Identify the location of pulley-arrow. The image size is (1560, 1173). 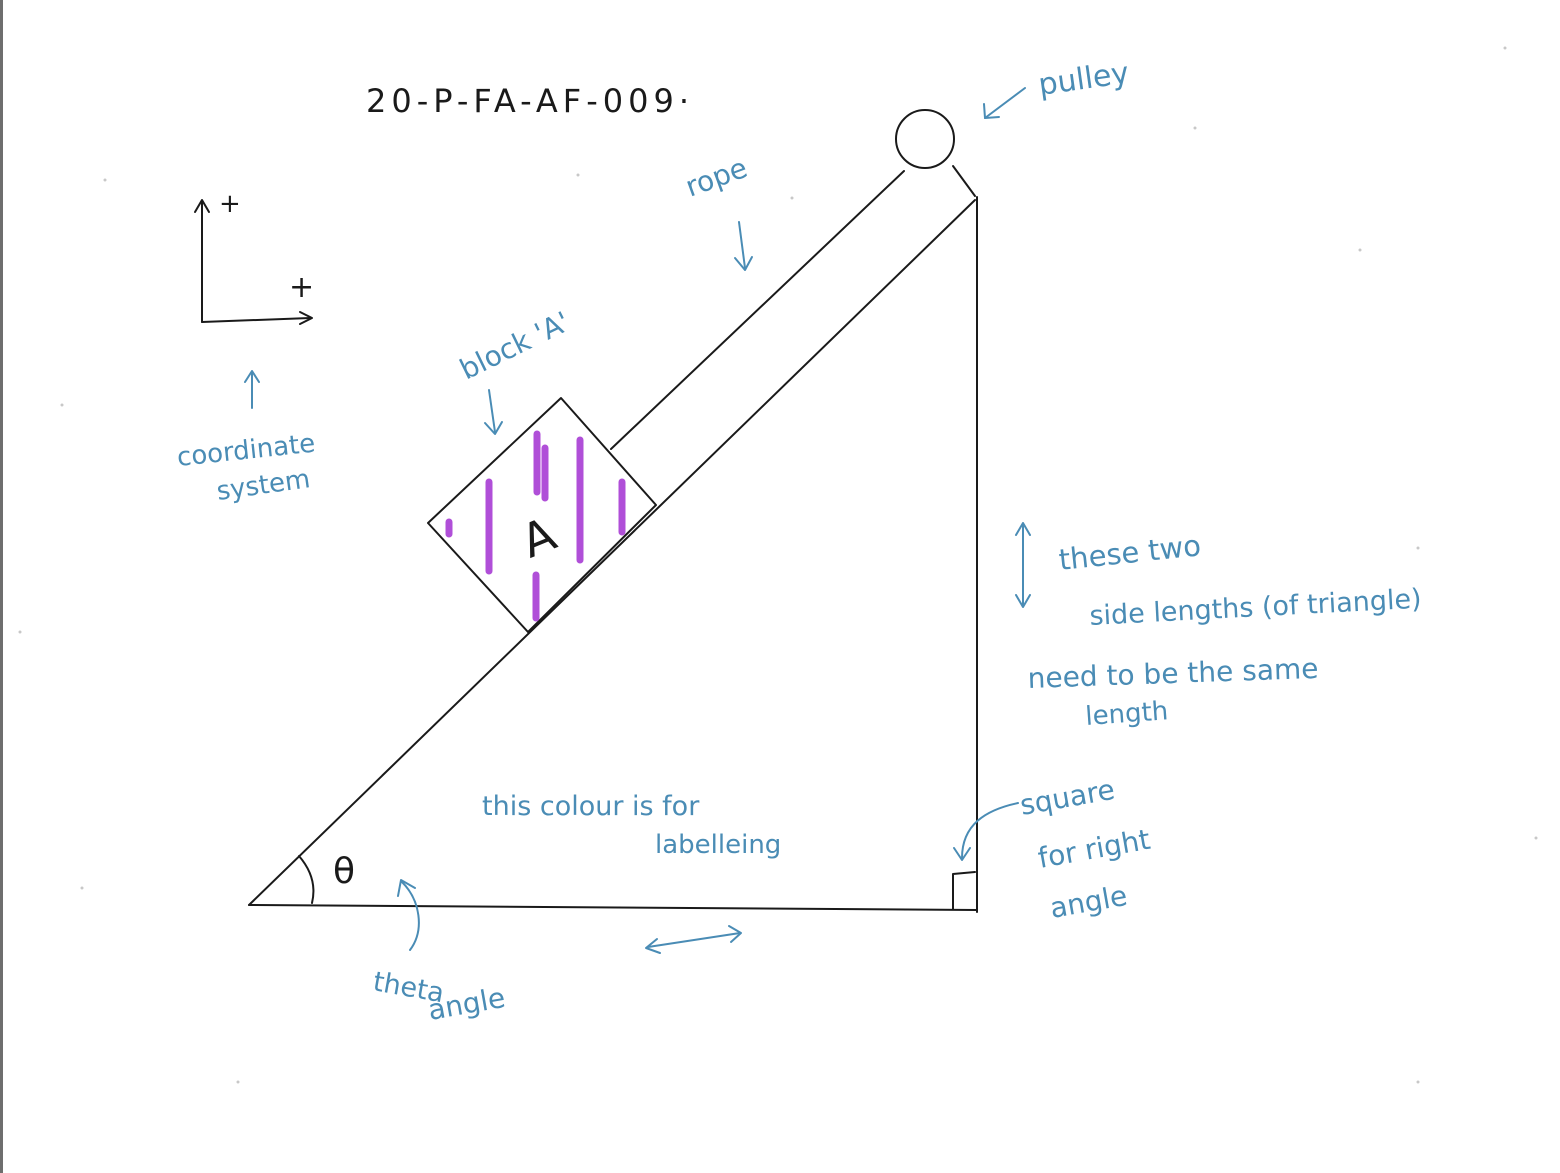
(1005, 103).